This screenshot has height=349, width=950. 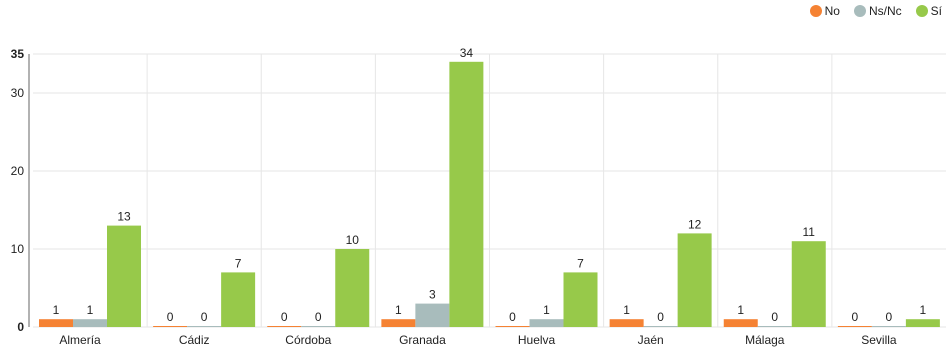 I want to click on data-label-2-6: 11, so click(x=809, y=232).